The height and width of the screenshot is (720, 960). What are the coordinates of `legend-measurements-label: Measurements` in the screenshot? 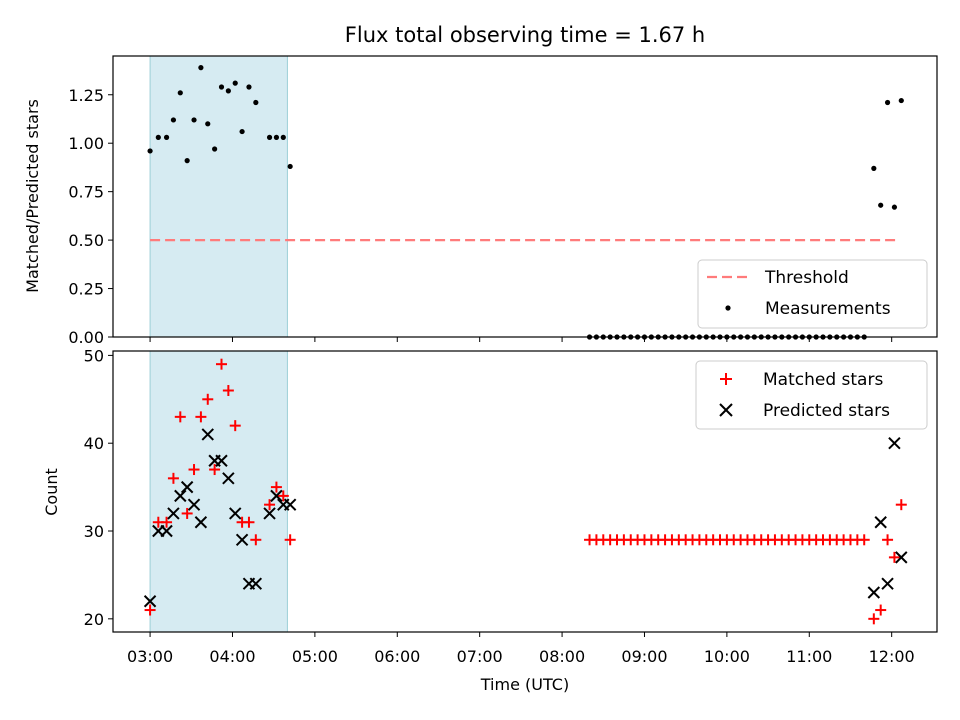 It's located at (828, 309).